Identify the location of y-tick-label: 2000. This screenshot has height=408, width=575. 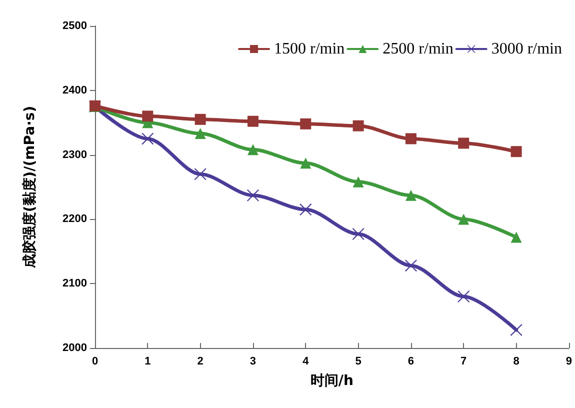
(74, 348).